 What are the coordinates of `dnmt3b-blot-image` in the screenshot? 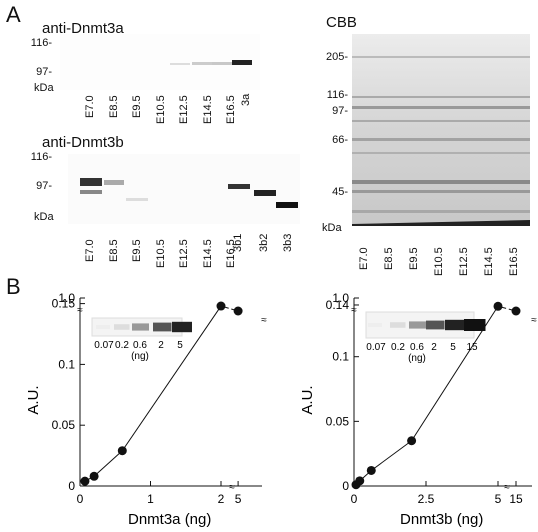 It's located at (184, 189).